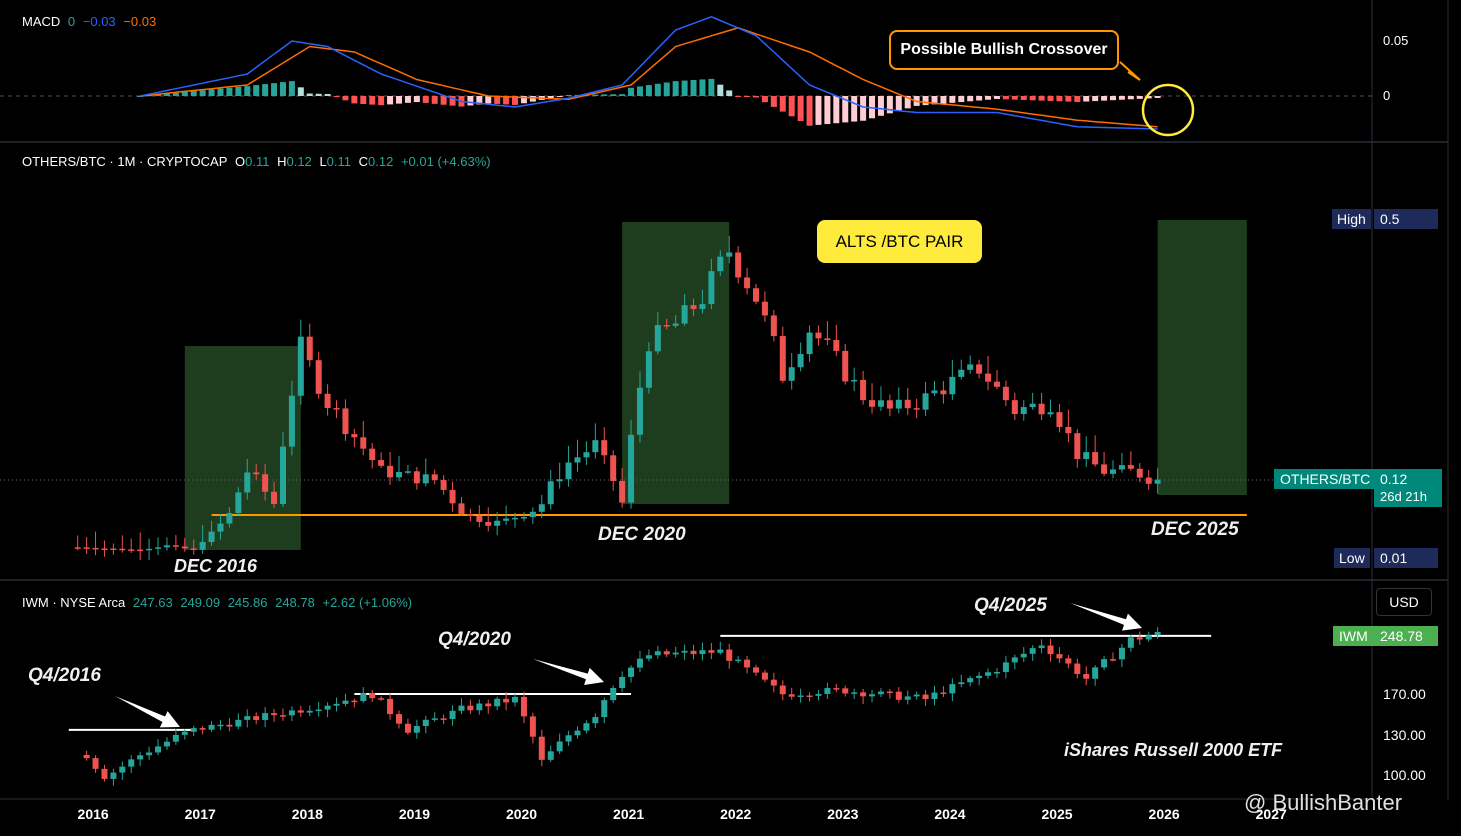  I want to click on watermark: @ BullishBanter, so click(1323, 802).